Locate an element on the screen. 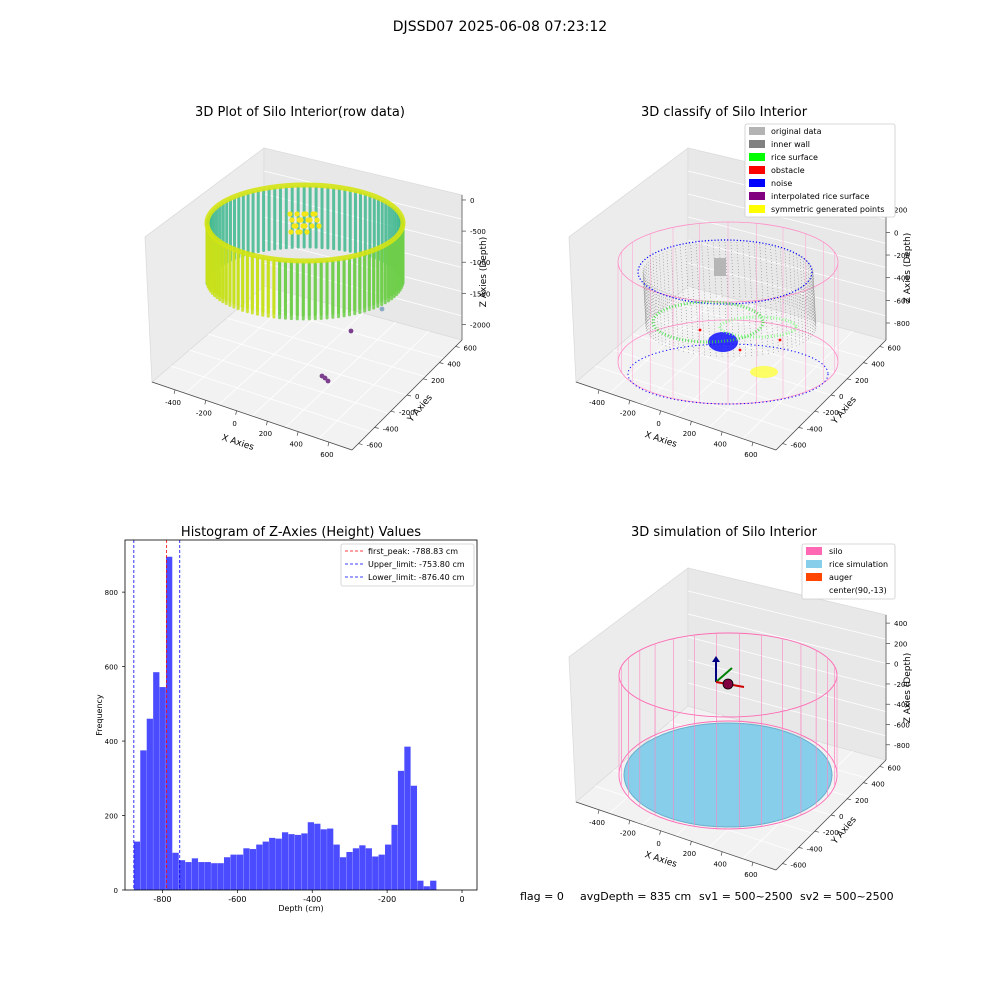 The image size is (1000, 1000). legend-label: Lower_limit: -876.40 cm is located at coordinates (416, 577).